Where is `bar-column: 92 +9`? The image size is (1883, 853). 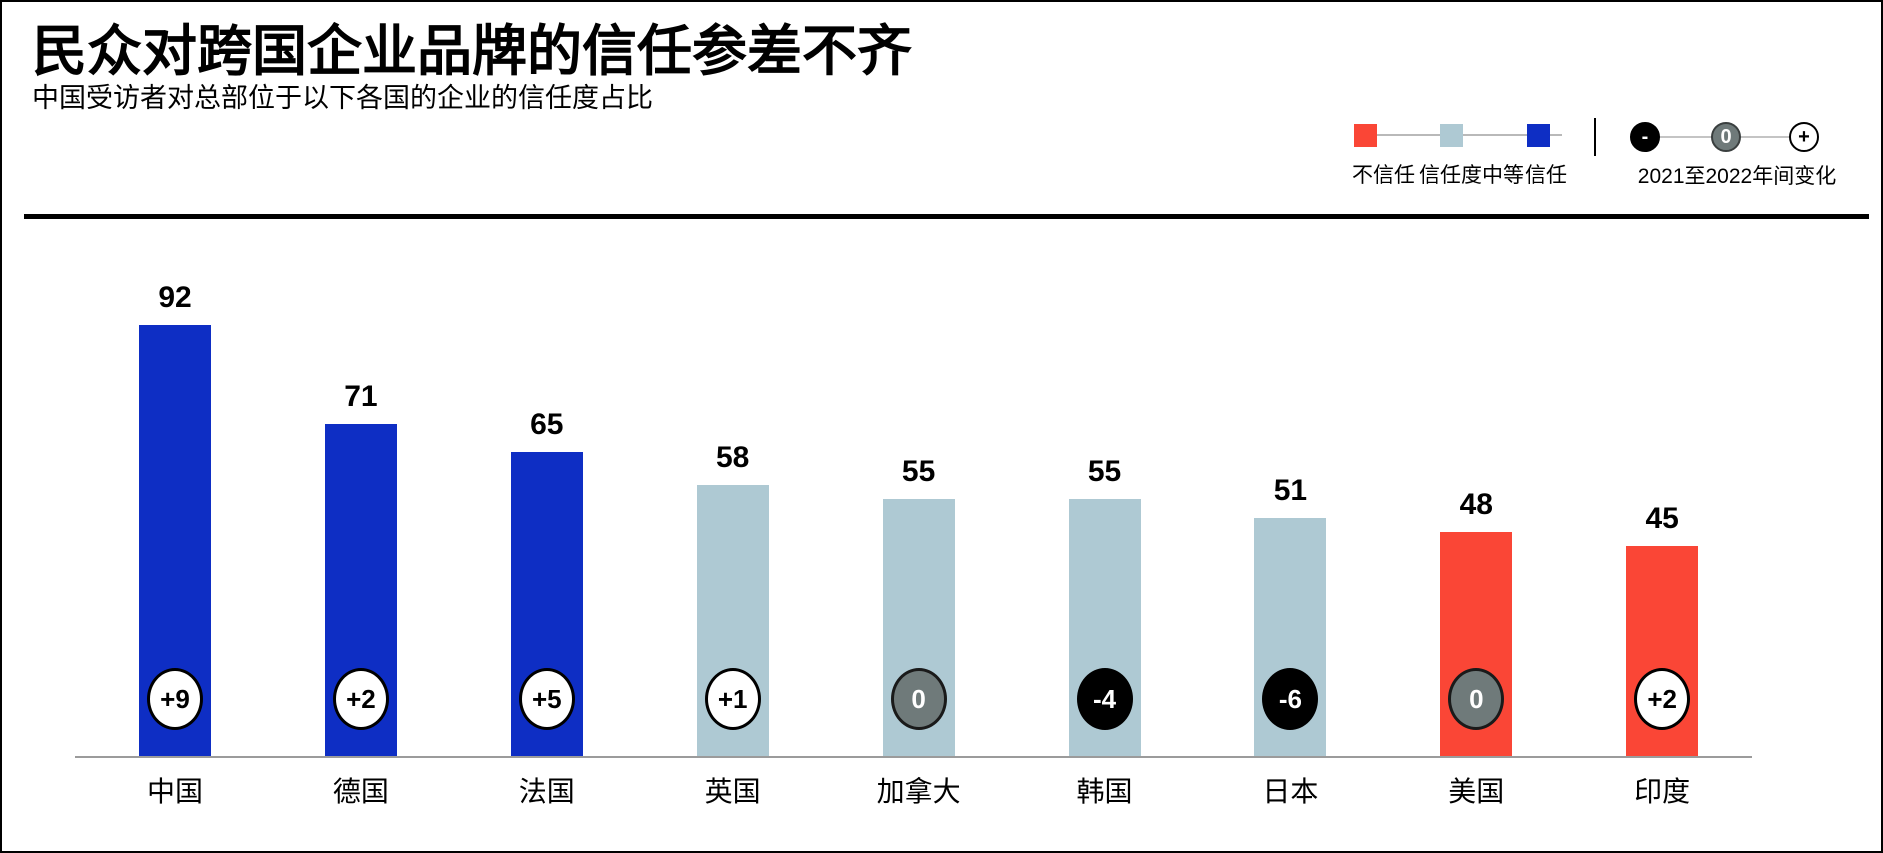
bar-column: 92 +9 is located at coordinates (175, 379).